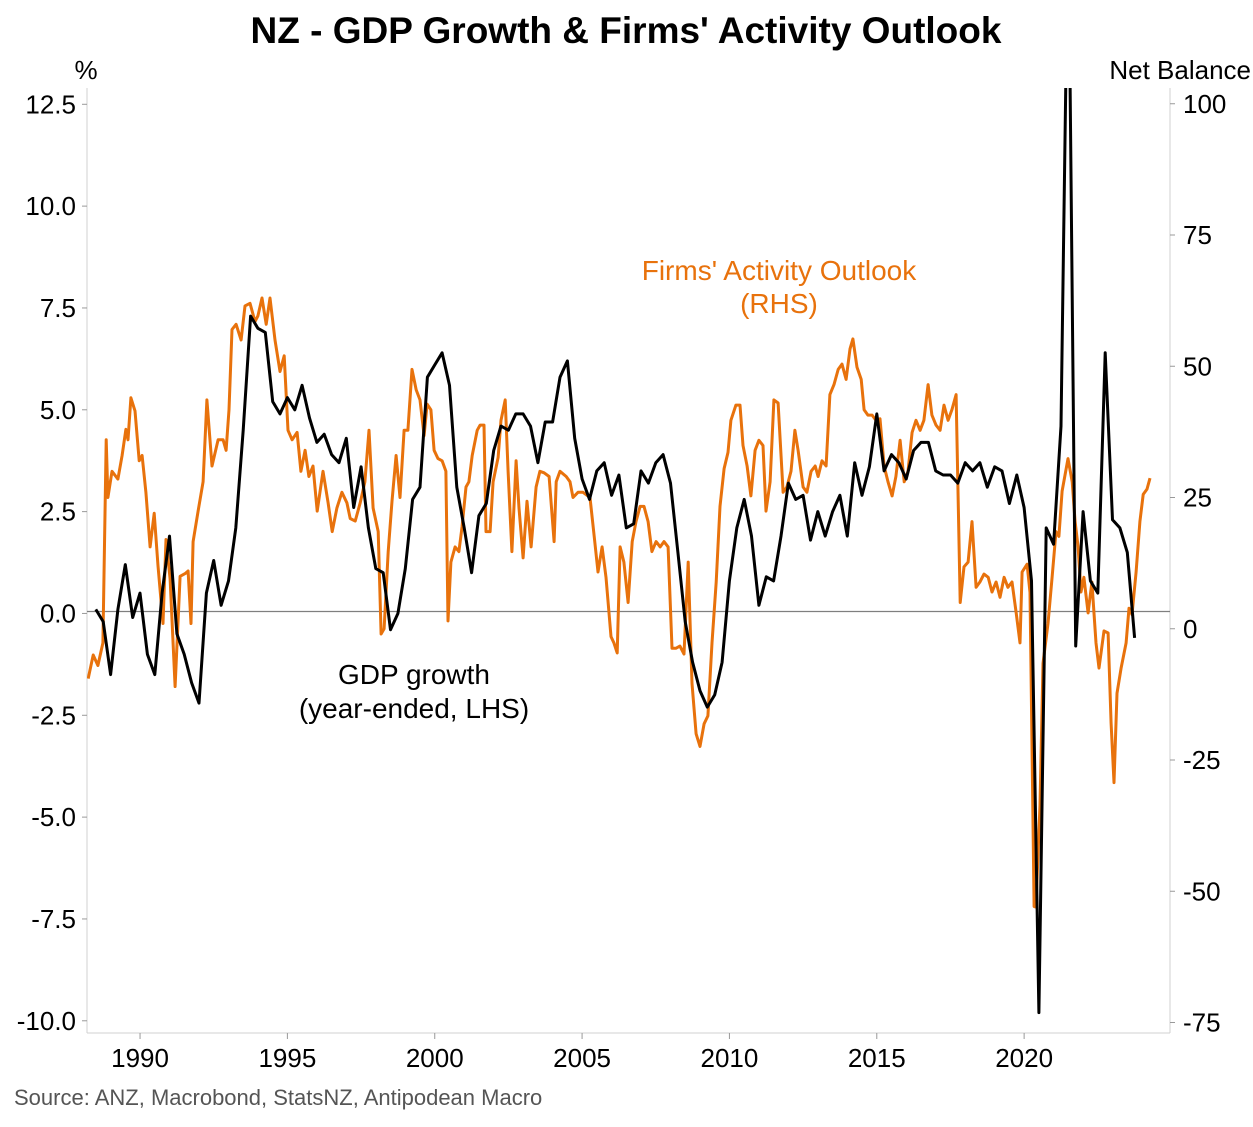 Image resolution: width=1253 pixels, height=1127 pixels. I want to click on firms-annotation-line2: (RHS), so click(779, 303).